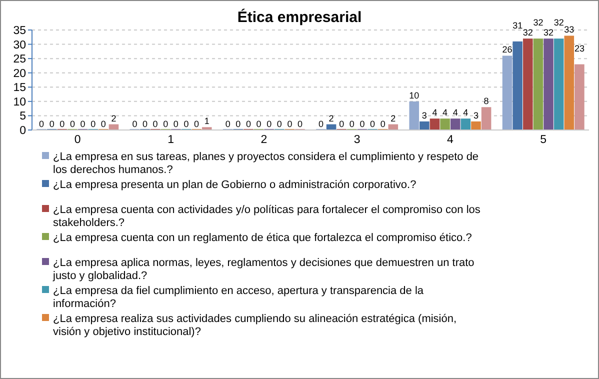 The height and width of the screenshot is (379, 599). I want to click on y-tick-label: 25, so click(19, 60).